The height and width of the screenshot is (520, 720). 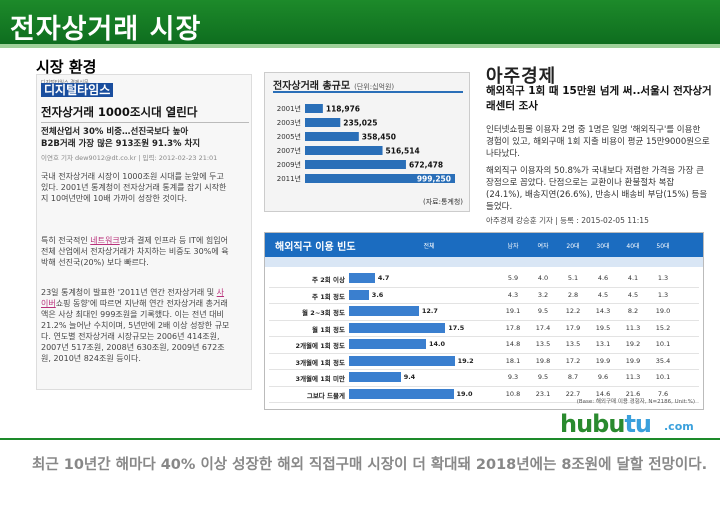 What do you see at coordinates (360, 46) in the screenshot?
I see `header-stripe` at bounding box center [360, 46].